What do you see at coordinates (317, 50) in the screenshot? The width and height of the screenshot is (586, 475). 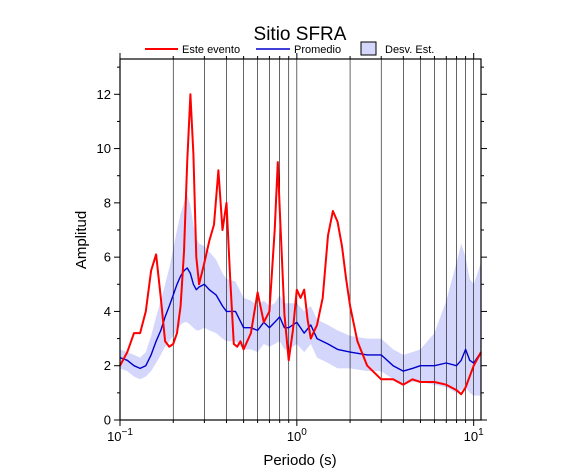 I see `legend-mean-label: Promedio` at bounding box center [317, 50].